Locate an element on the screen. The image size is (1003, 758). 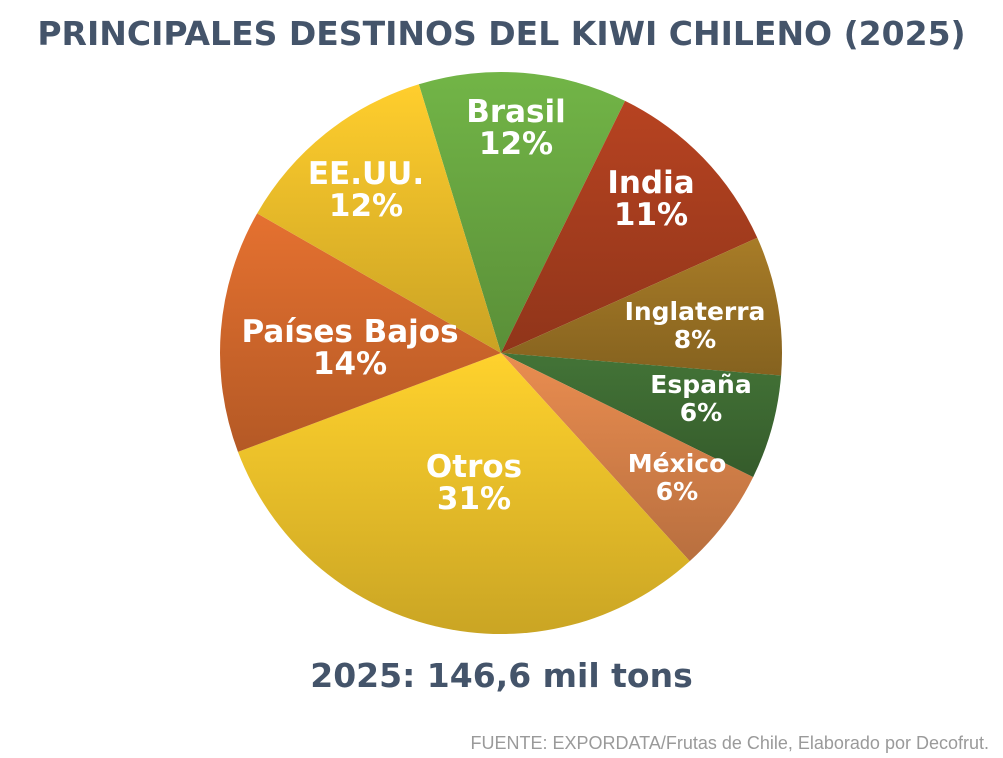
slice-label: Brasil is located at coordinates (516, 112).